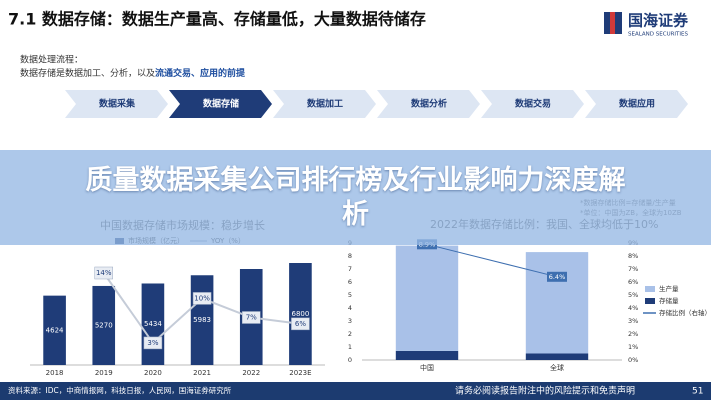  What do you see at coordinates (658, 35) in the screenshot?
I see `logo-sub: SEALAND SECURITIES` at bounding box center [658, 35].